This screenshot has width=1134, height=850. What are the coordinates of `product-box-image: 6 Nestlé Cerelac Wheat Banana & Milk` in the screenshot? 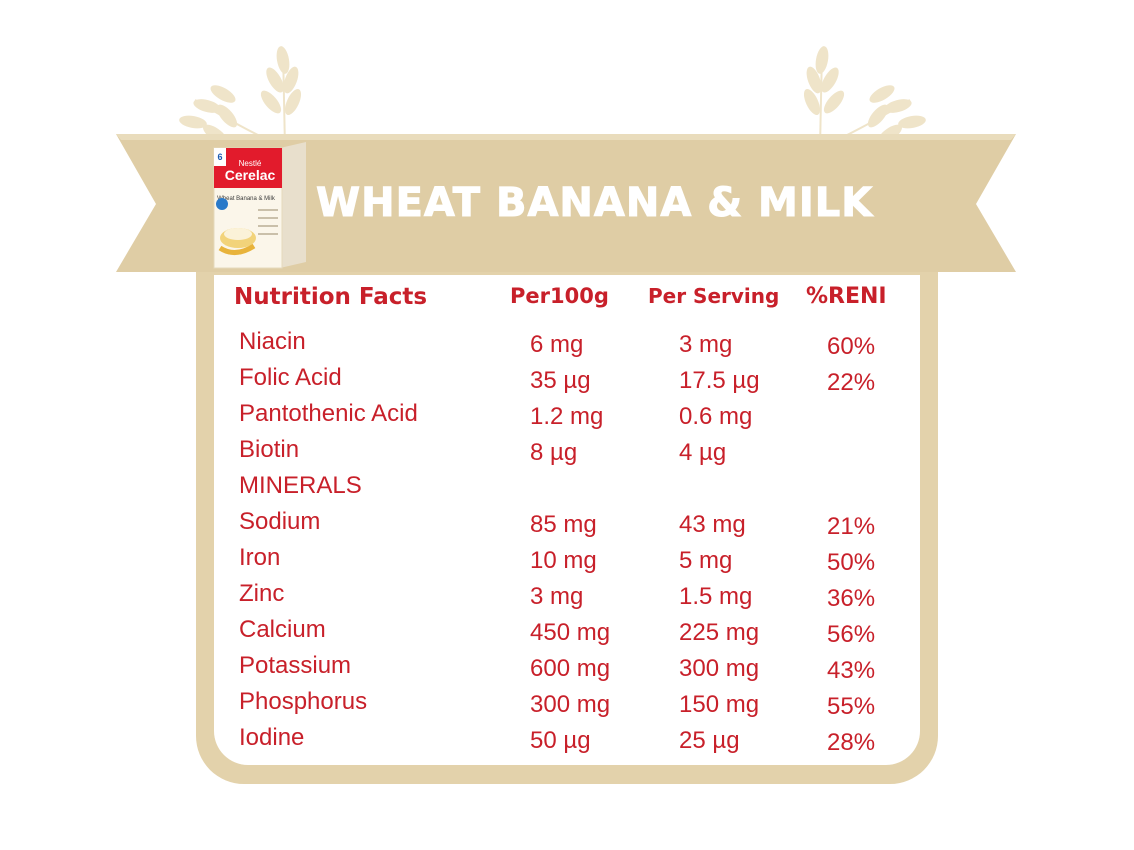 It's located at (259, 205).